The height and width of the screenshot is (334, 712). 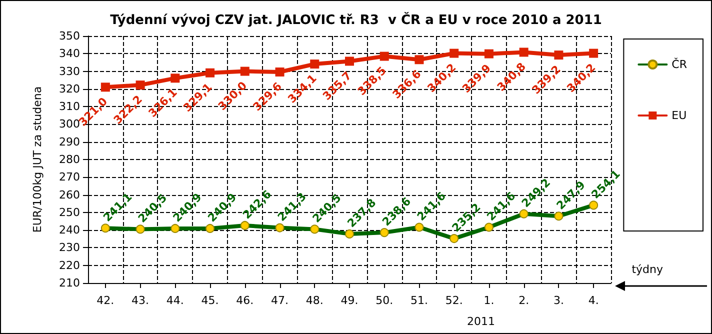 I want to click on y-tick-label: 250, so click(x=69, y=212).